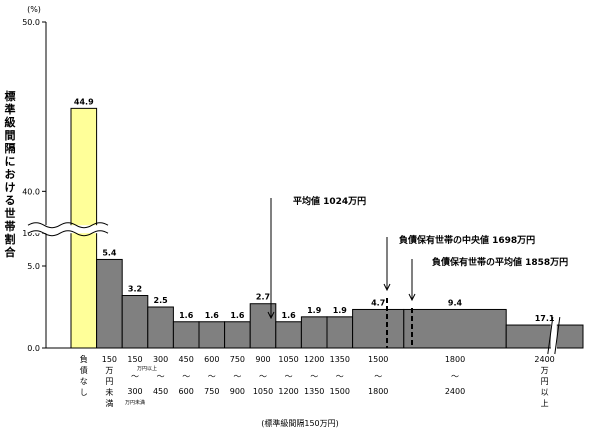 The image size is (600, 431). I want to click on category-label-to: 1050, so click(263, 391).